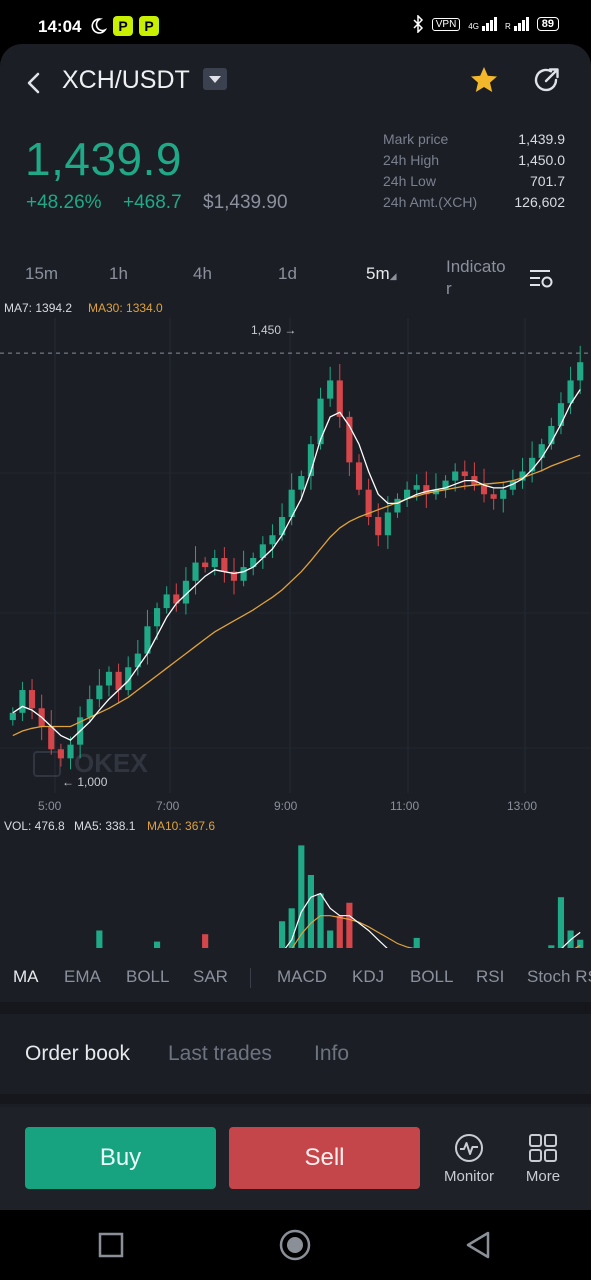 This screenshot has width=591, height=1280. What do you see at coordinates (38, 308) in the screenshot?
I see `ma7-legend: MA7: 1394.2` at bounding box center [38, 308].